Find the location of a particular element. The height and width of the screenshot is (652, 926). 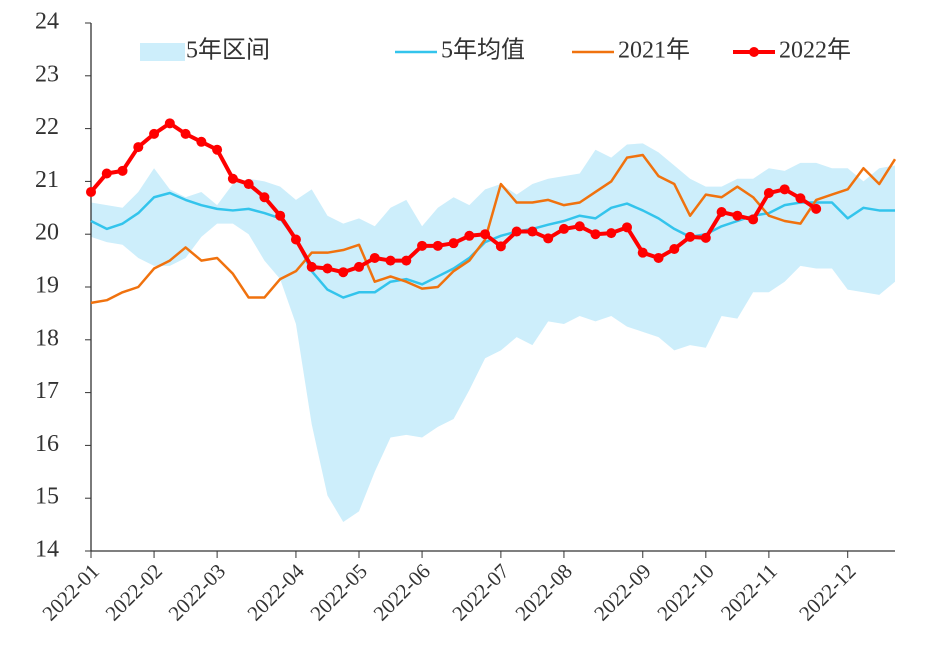

x-tick-label: 2022-02 is located at coordinates (134, 592).